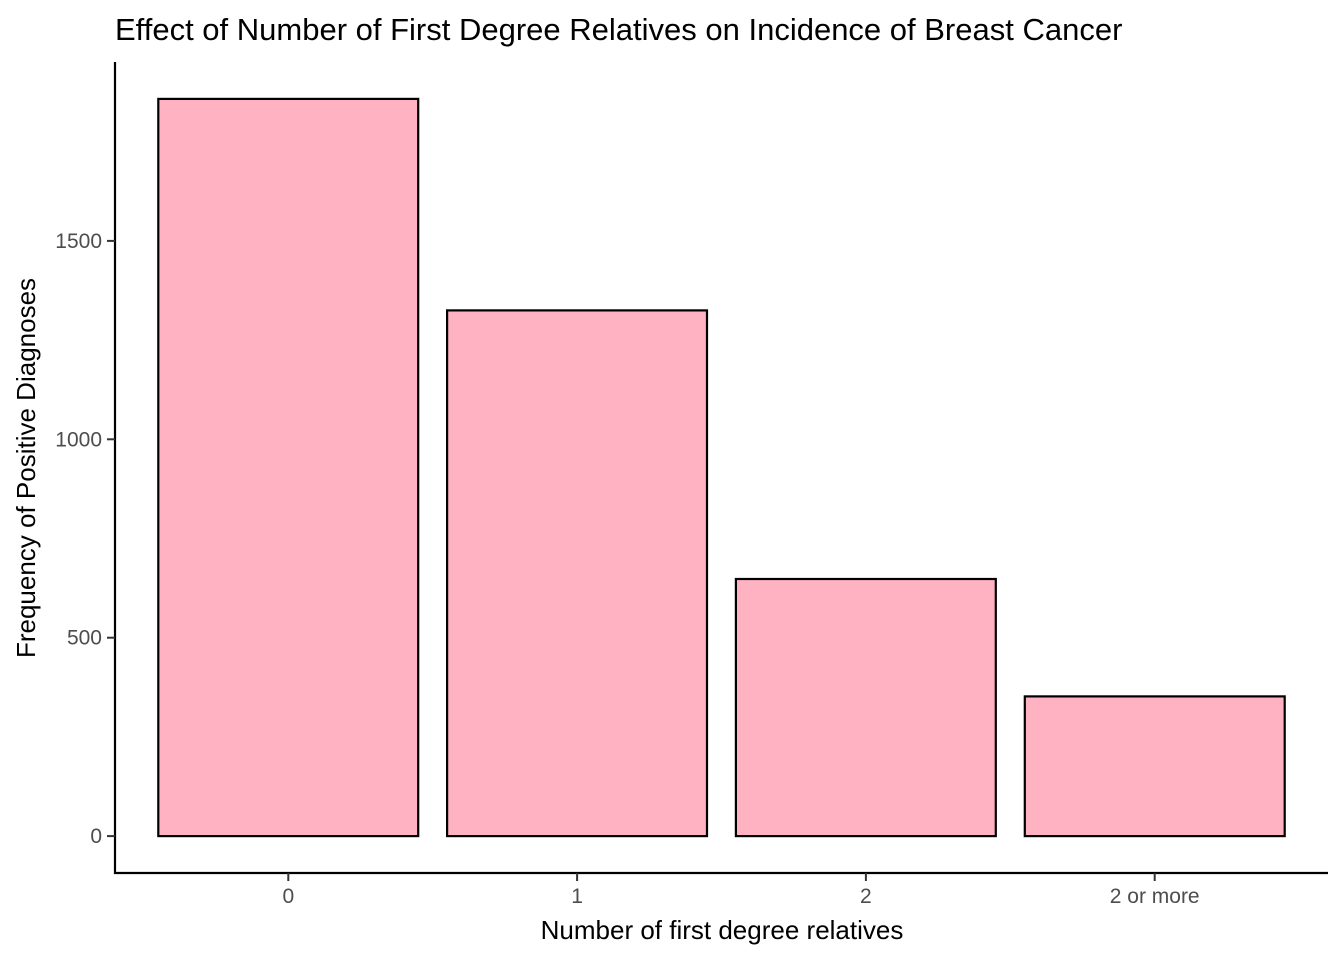  Describe the element at coordinates (85, 539) in the screenshot. I see `y-ticks-group: 0 500 1000 1500` at that location.